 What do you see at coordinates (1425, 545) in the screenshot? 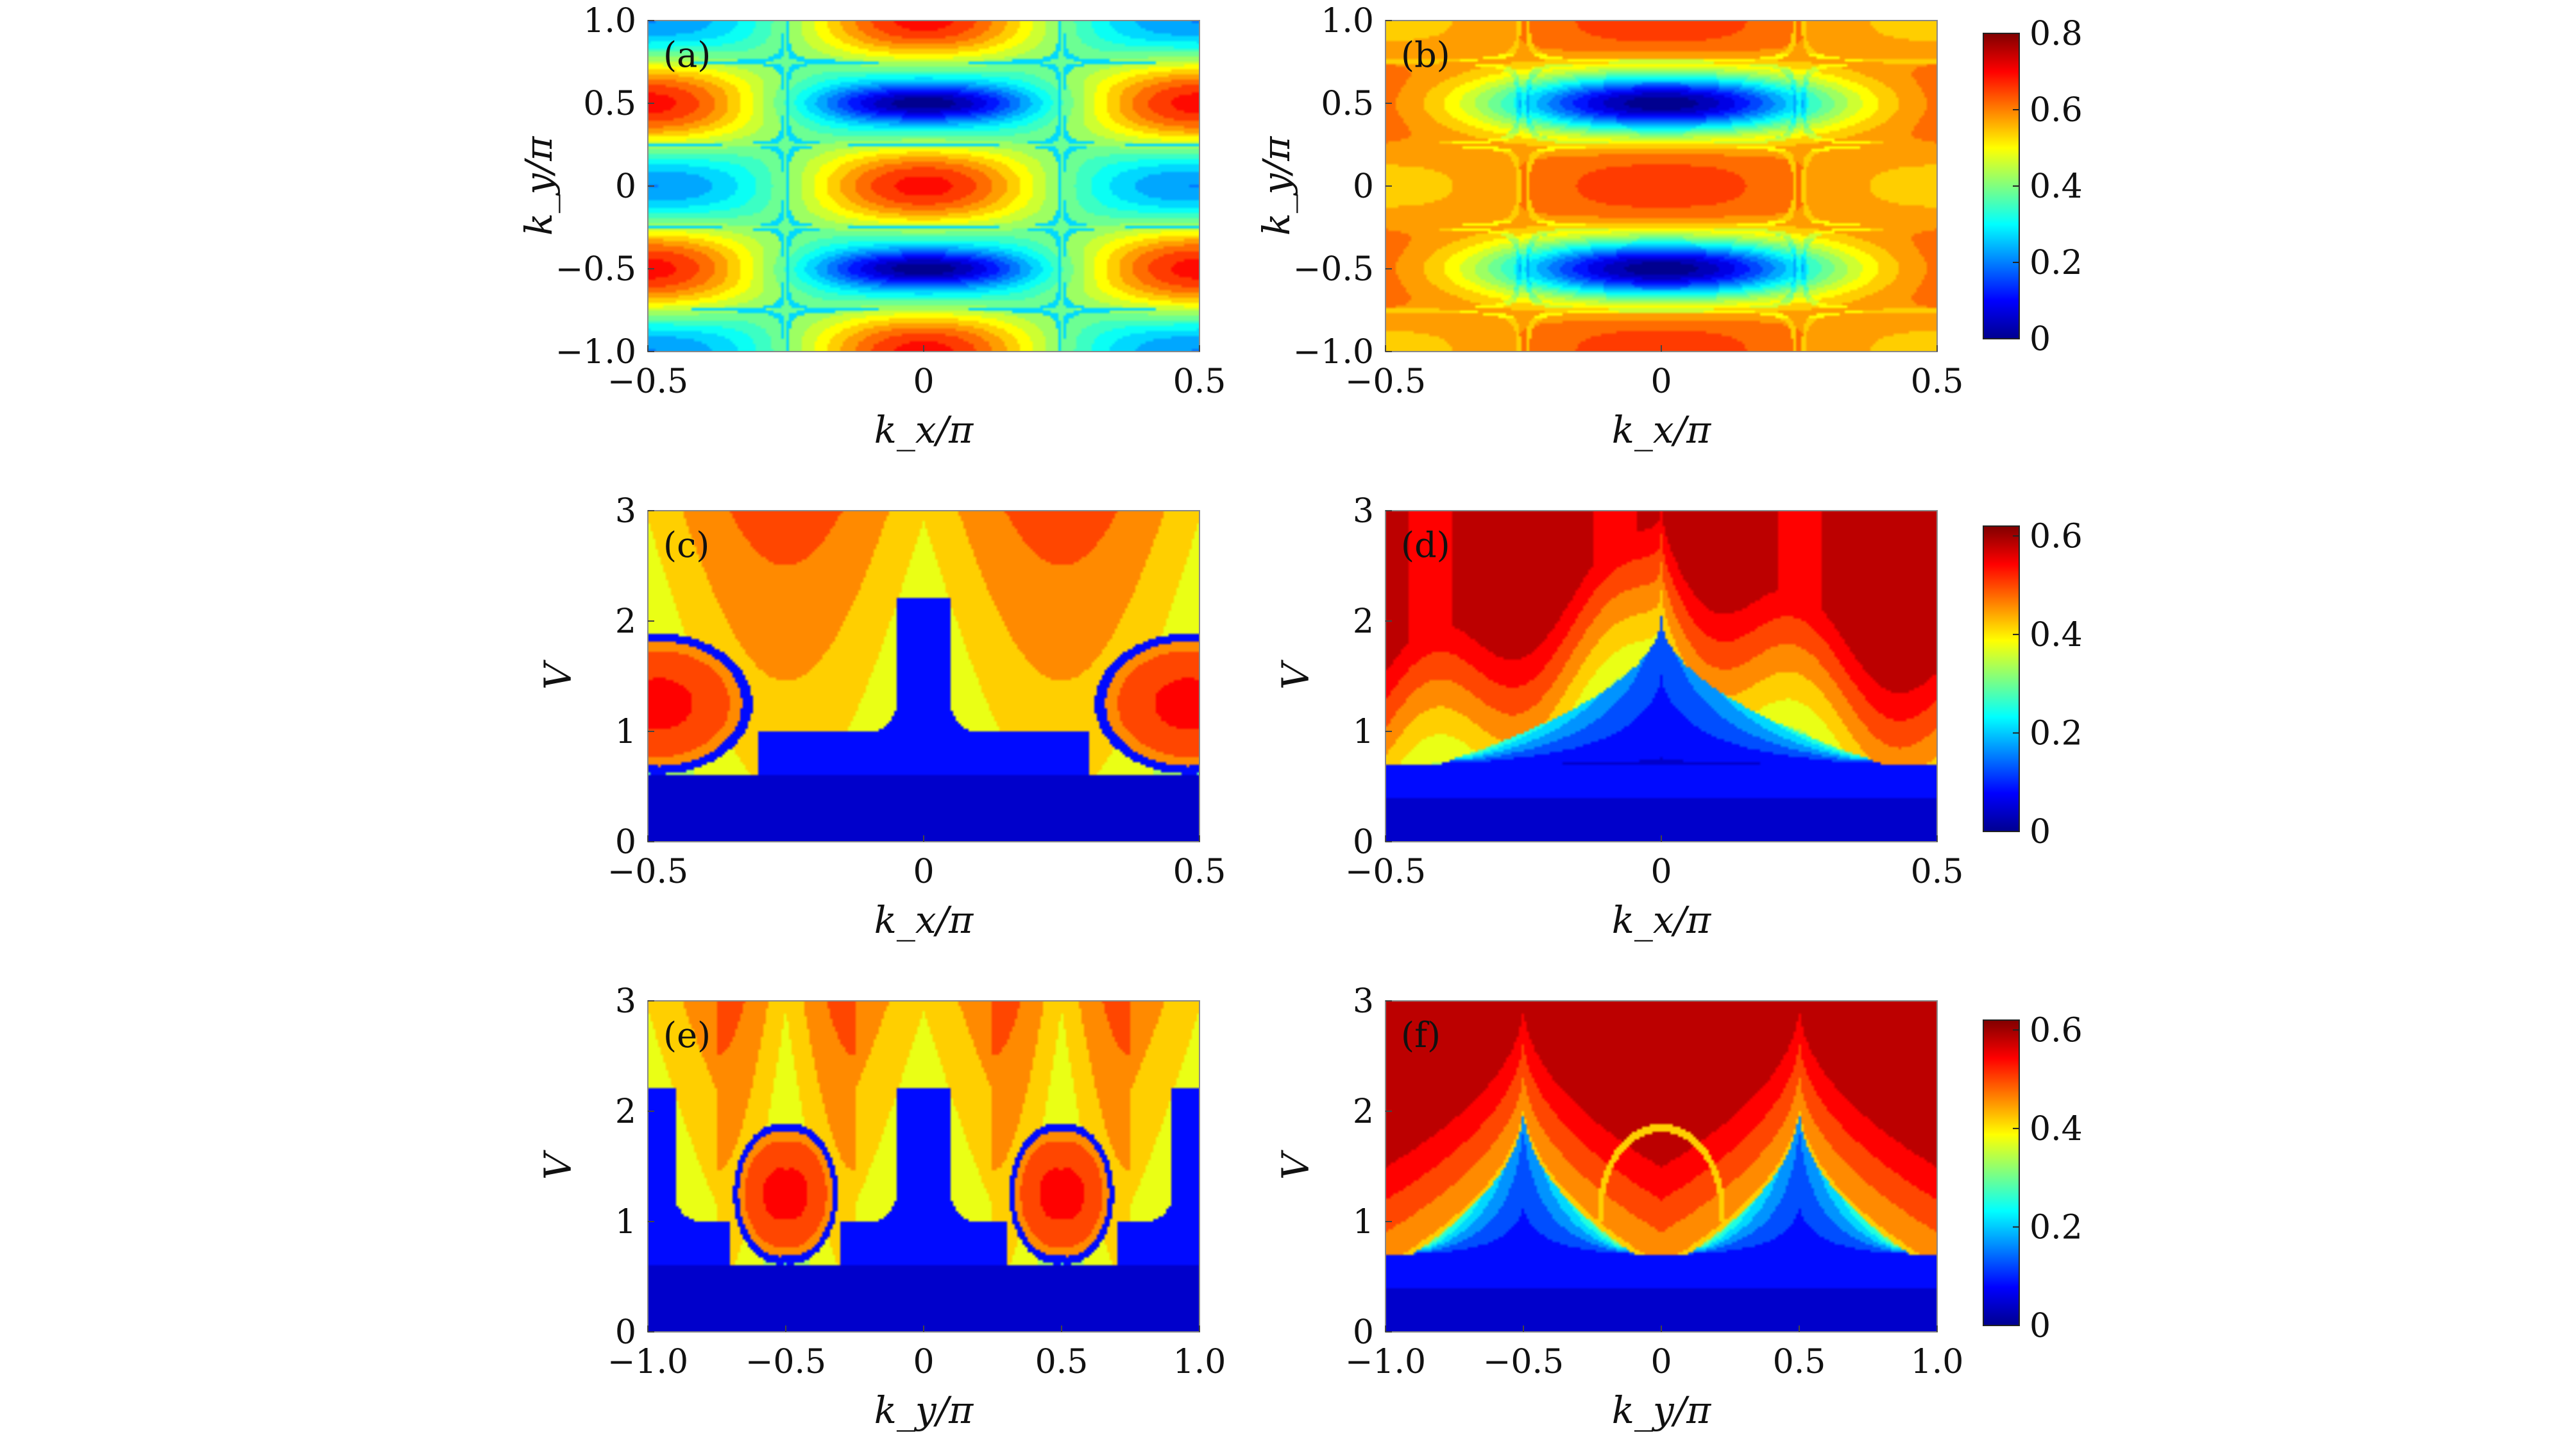
I see `panel-label: (d)` at bounding box center [1425, 545].